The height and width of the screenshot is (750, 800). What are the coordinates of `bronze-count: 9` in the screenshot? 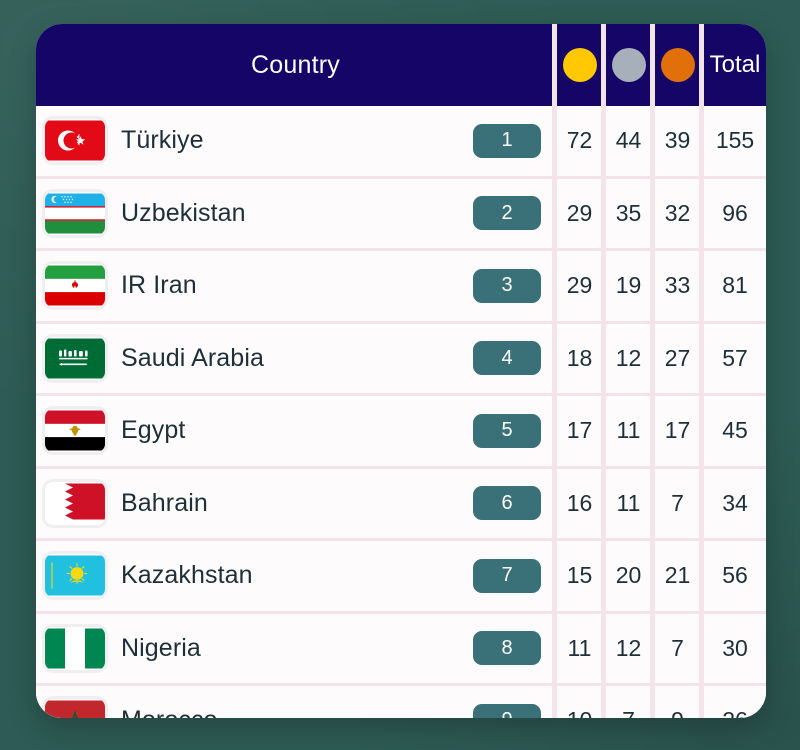 It's located at (676, 702).